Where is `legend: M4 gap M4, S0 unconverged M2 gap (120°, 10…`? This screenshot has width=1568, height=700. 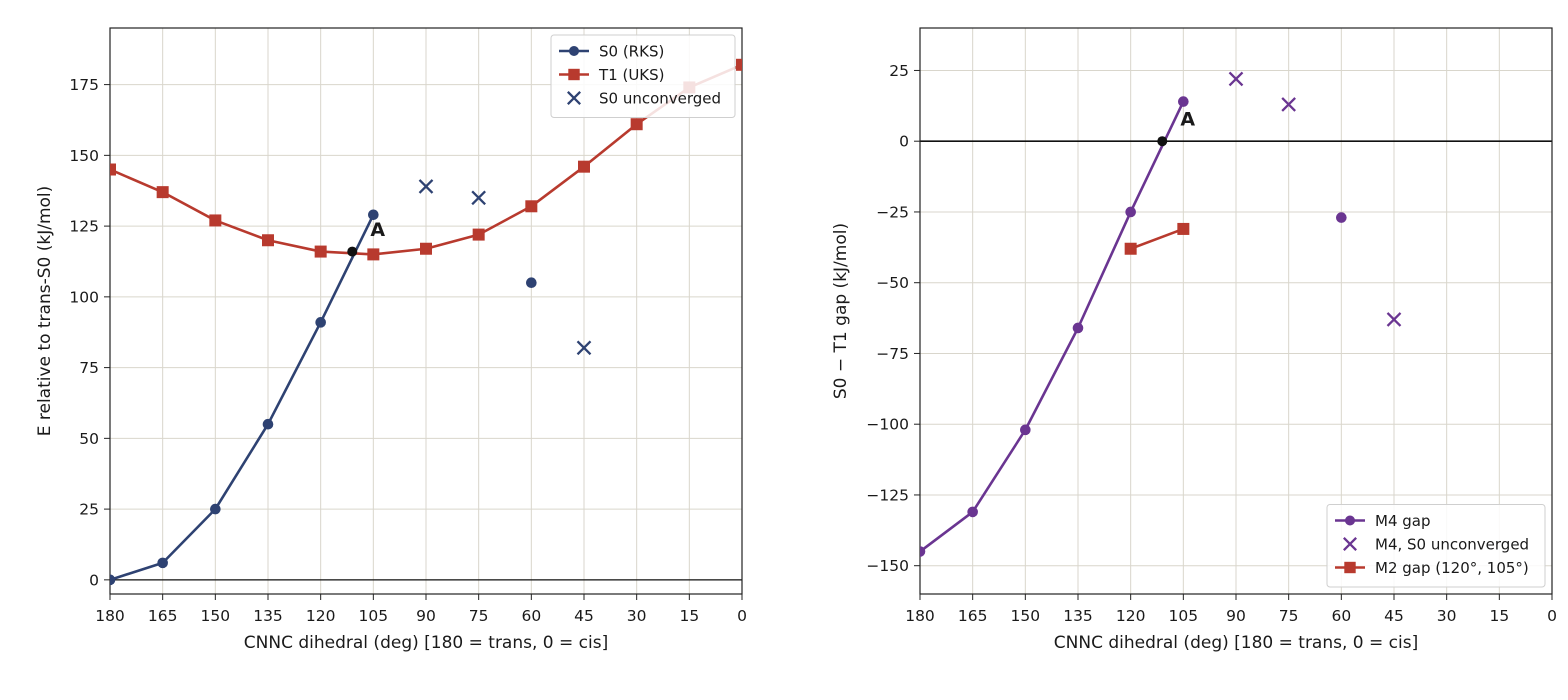
legend: M4 gap M4, S0 unconverged M2 gap (120°, 10… is located at coordinates (1436, 546).